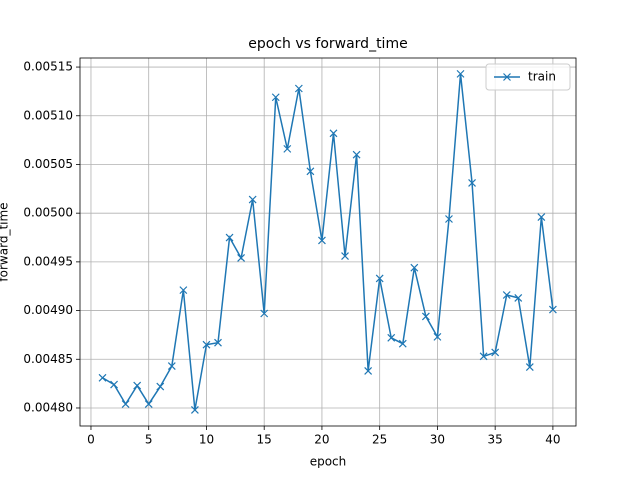  What do you see at coordinates (327, 44) in the screenshot?
I see `chart-title: epoch vs forward_time` at bounding box center [327, 44].